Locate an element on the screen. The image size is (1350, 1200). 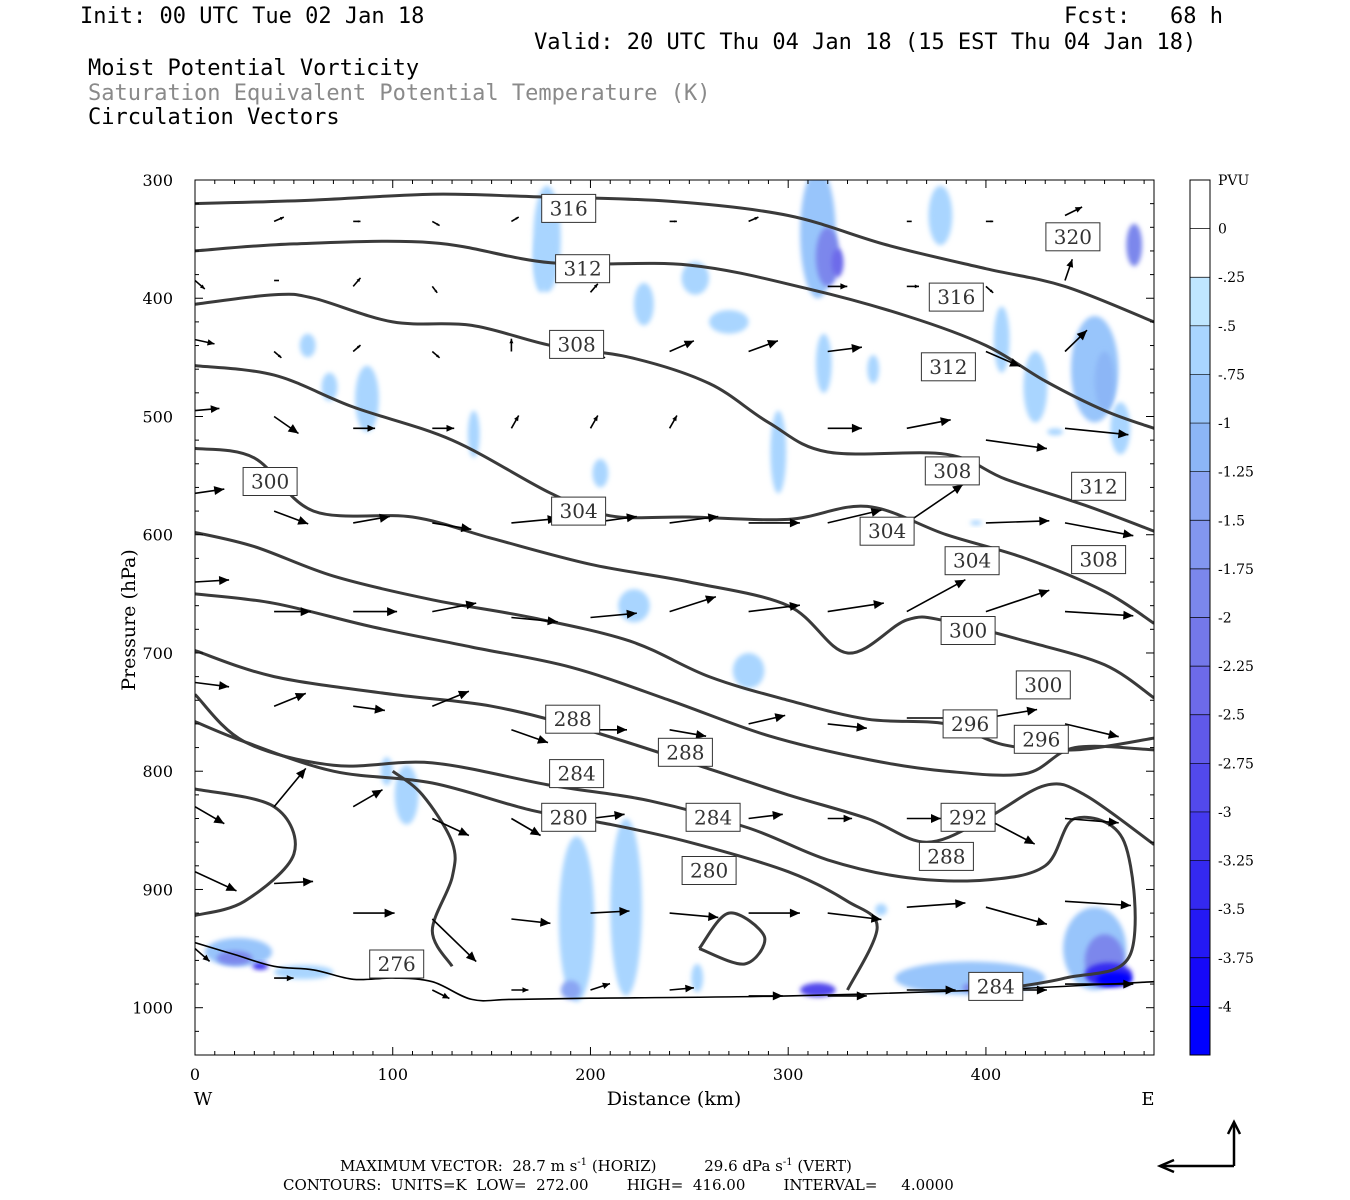
contour-label: 308 is located at coordinates (577, 344).